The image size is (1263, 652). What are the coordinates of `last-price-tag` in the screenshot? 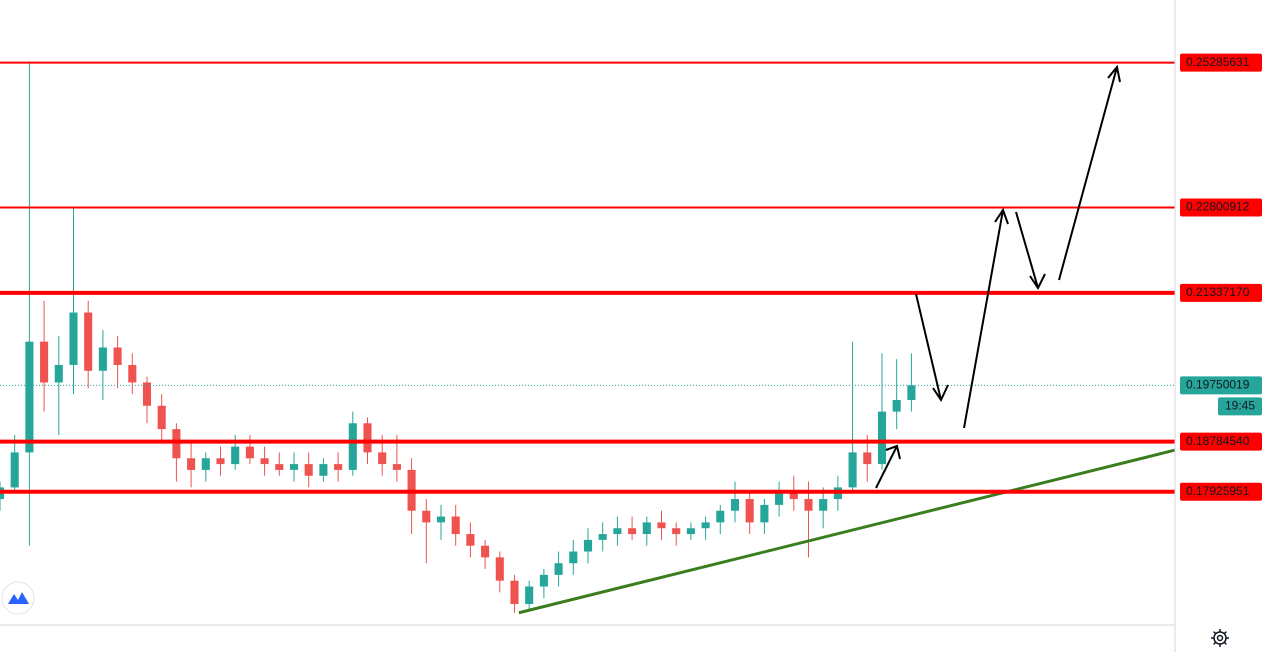 It's located at (1221, 385).